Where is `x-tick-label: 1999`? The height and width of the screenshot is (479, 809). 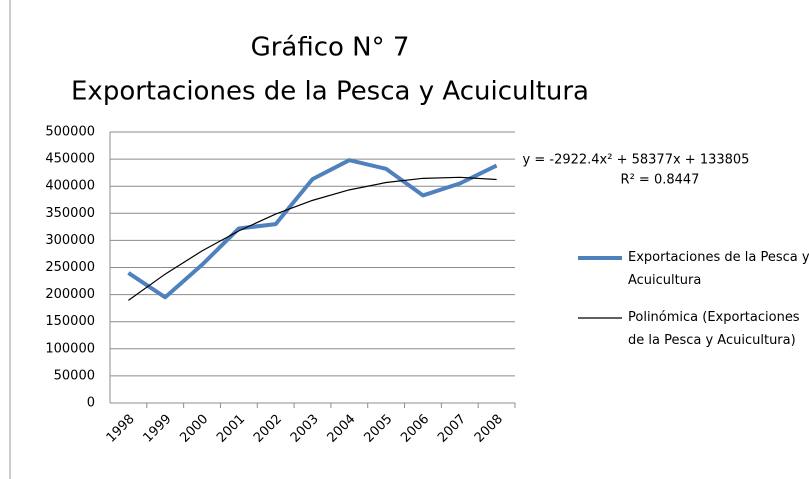 x-tick-label: 1999 is located at coordinates (158, 429).